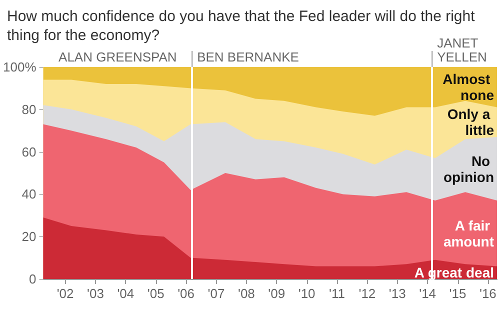  I want to click on text: ALAN GREENSPAN, so click(117, 57).